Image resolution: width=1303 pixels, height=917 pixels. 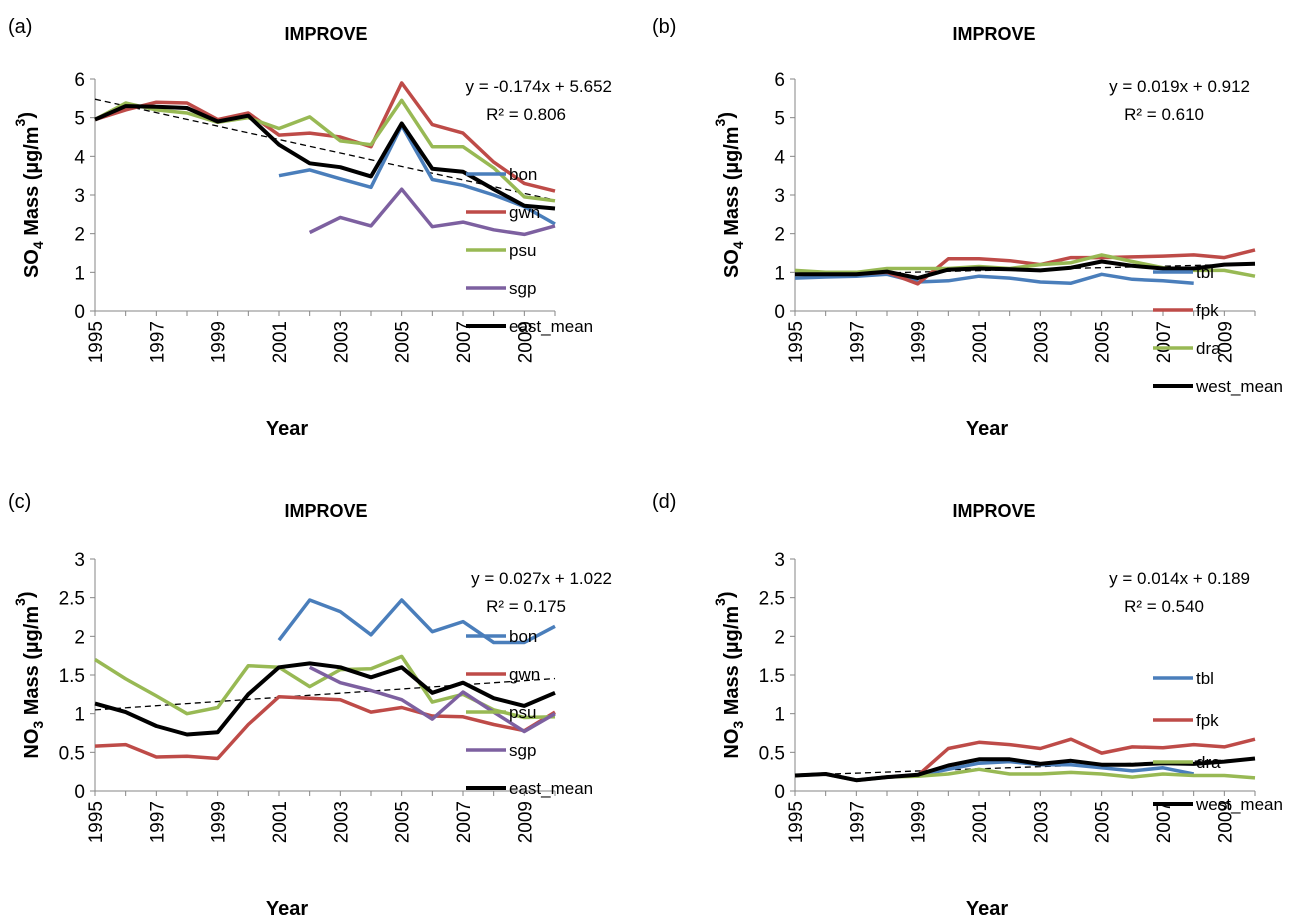 What do you see at coordinates (1208, 348) in the screenshot?
I see `legend-label-dra: dra` at bounding box center [1208, 348].